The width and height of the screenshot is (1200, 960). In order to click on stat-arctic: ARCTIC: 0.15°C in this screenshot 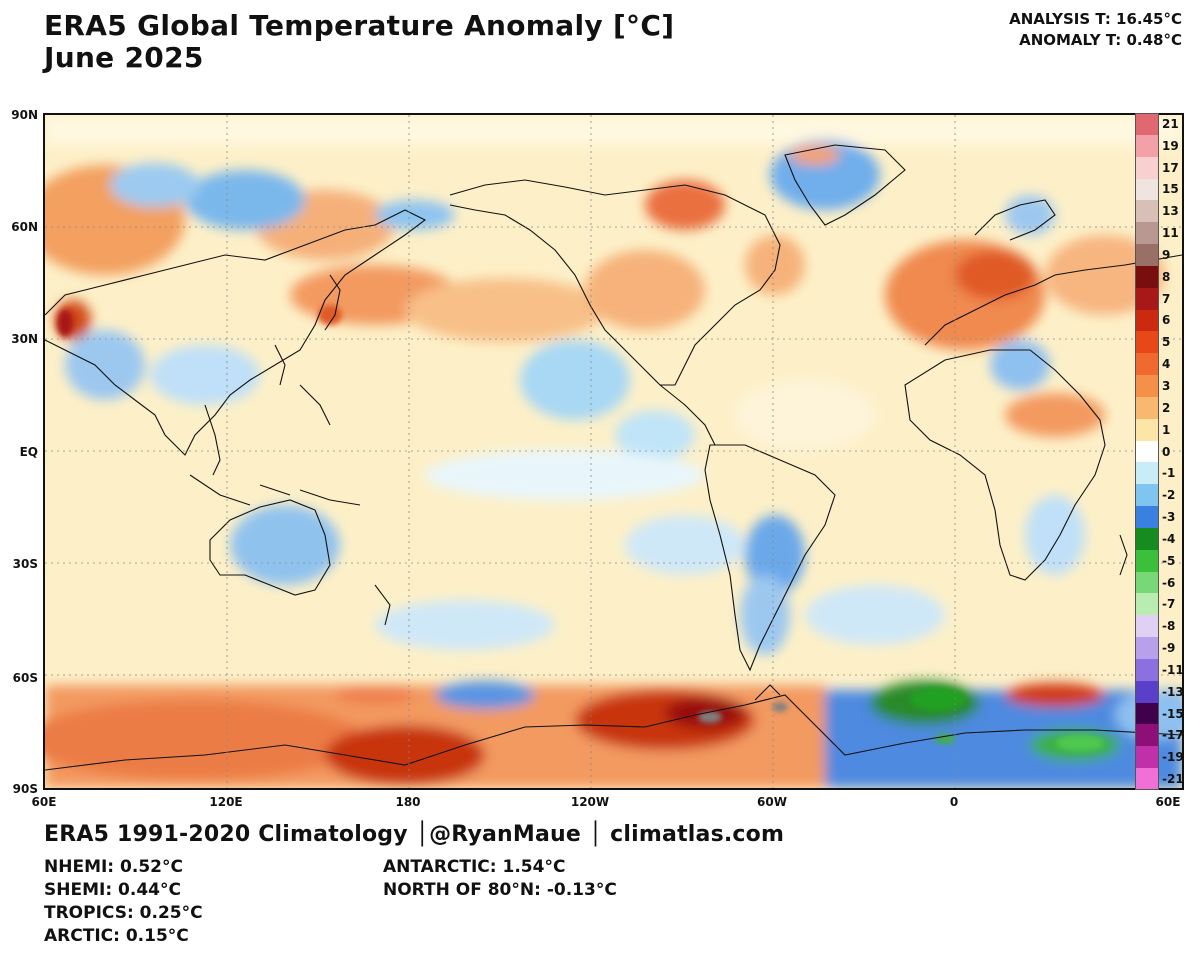, I will do `click(116, 936)`.